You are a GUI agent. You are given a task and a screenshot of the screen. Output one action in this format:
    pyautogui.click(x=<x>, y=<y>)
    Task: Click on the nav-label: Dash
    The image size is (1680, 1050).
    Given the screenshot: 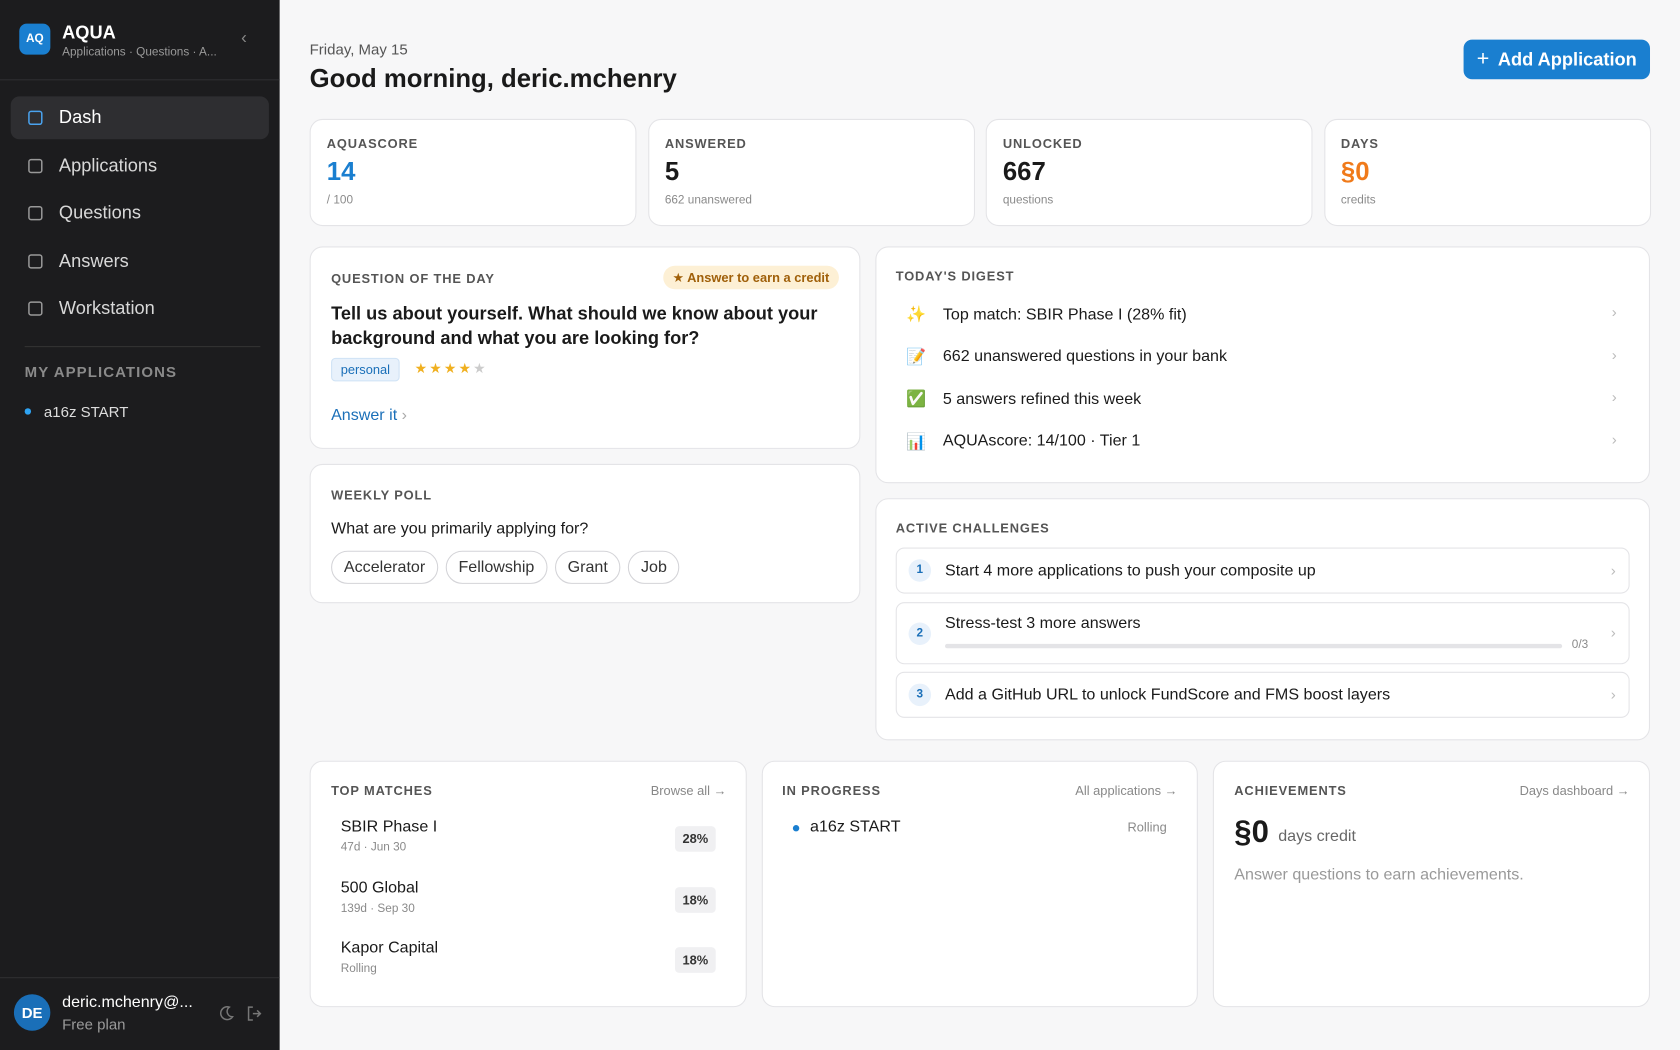 What is the action you would take?
    pyautogui.click(x=80, y=117)
    